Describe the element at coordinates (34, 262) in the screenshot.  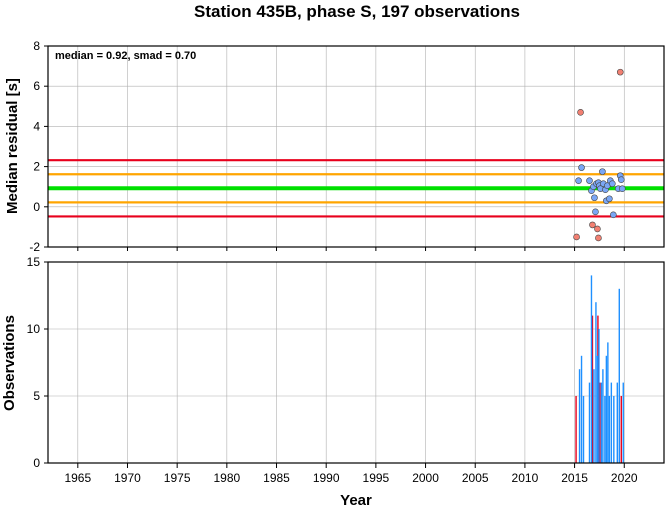
I see `observations-y-tick-label-3: 15` at that location.